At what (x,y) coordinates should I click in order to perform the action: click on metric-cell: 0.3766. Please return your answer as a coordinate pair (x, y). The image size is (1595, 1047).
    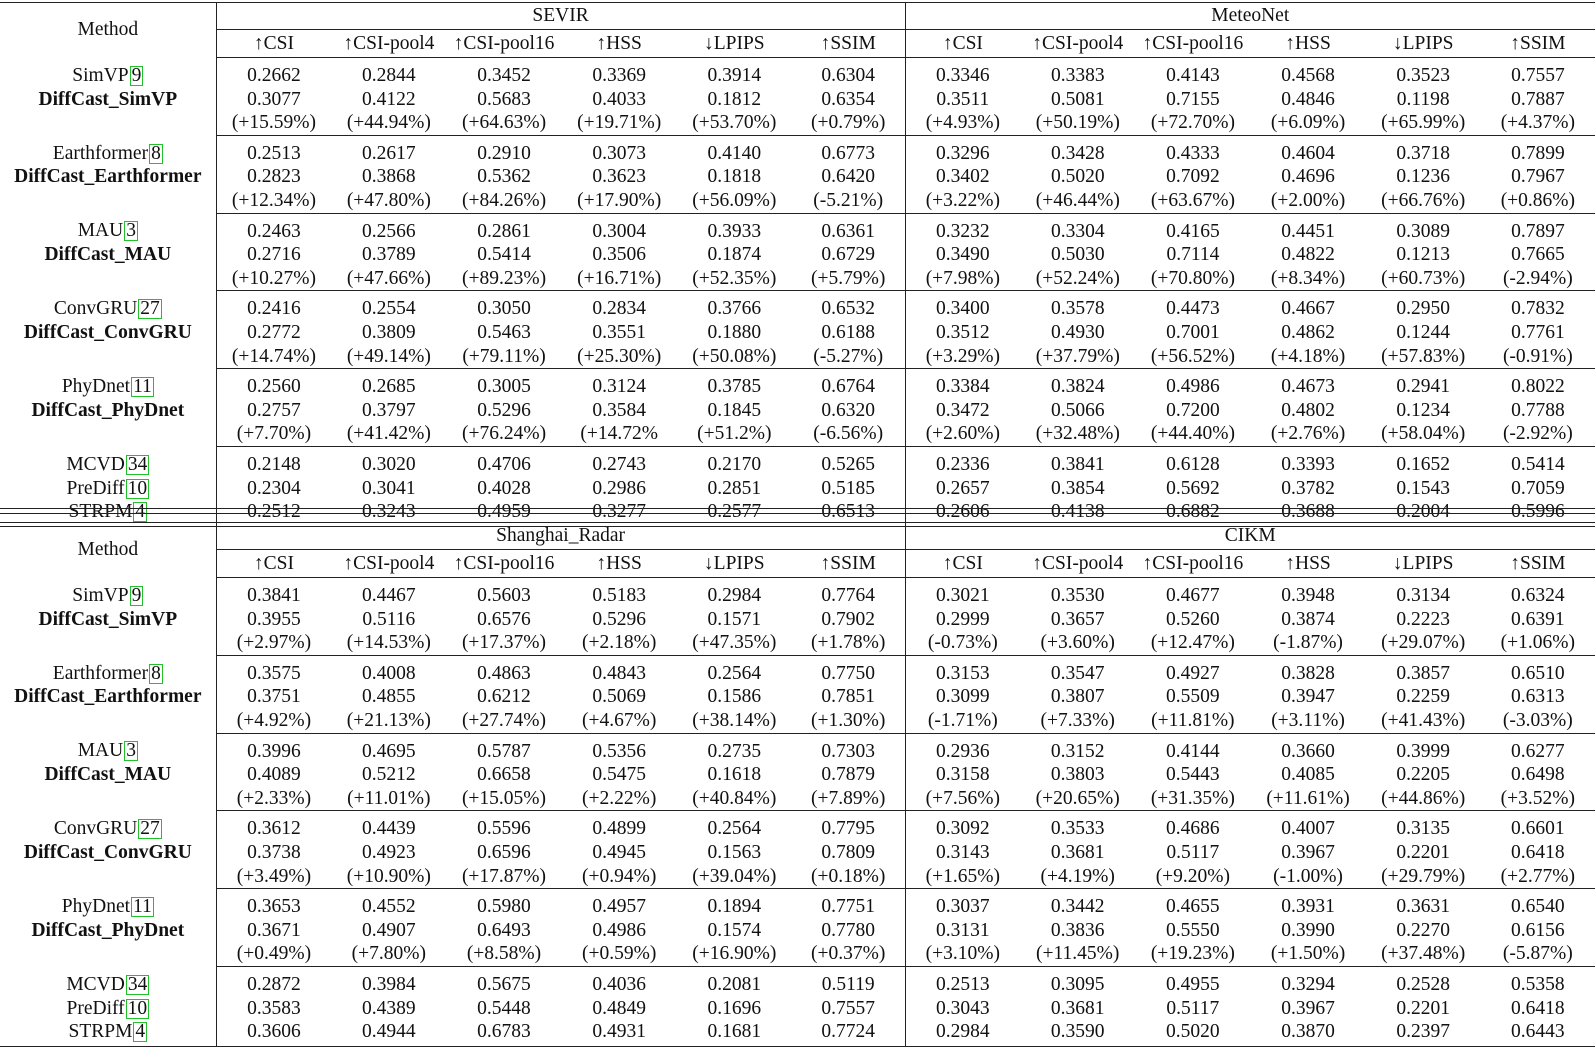
    Looking at the image, I should click on (734, 309).